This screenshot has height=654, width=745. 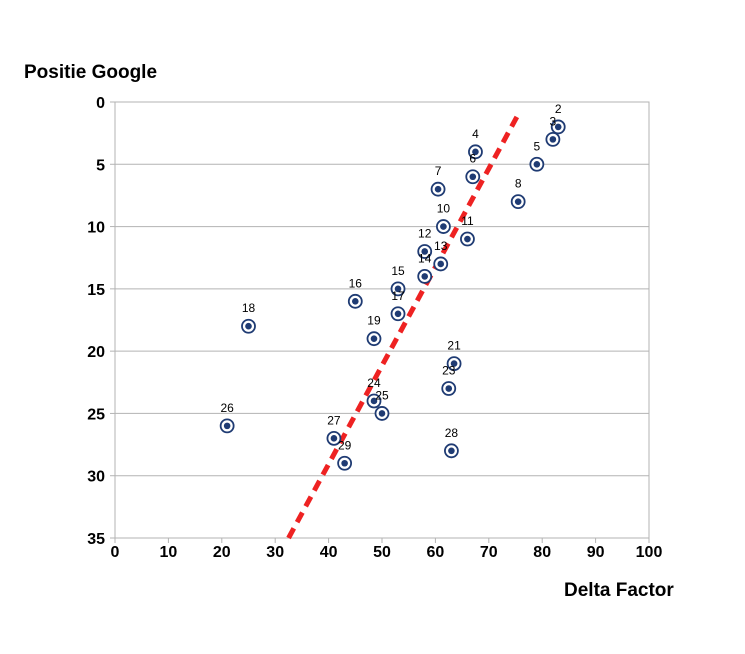 I want to click on data-label: 13, so click(x=441, y=246).